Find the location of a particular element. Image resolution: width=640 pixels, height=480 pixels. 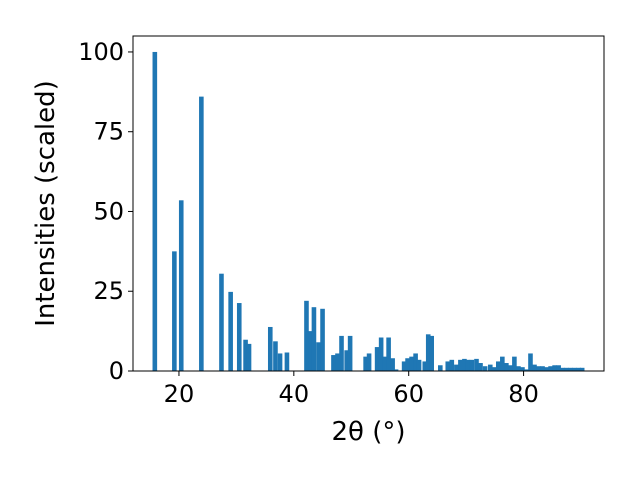

y-tick-label: 50 is located at coordinates (108, 211).